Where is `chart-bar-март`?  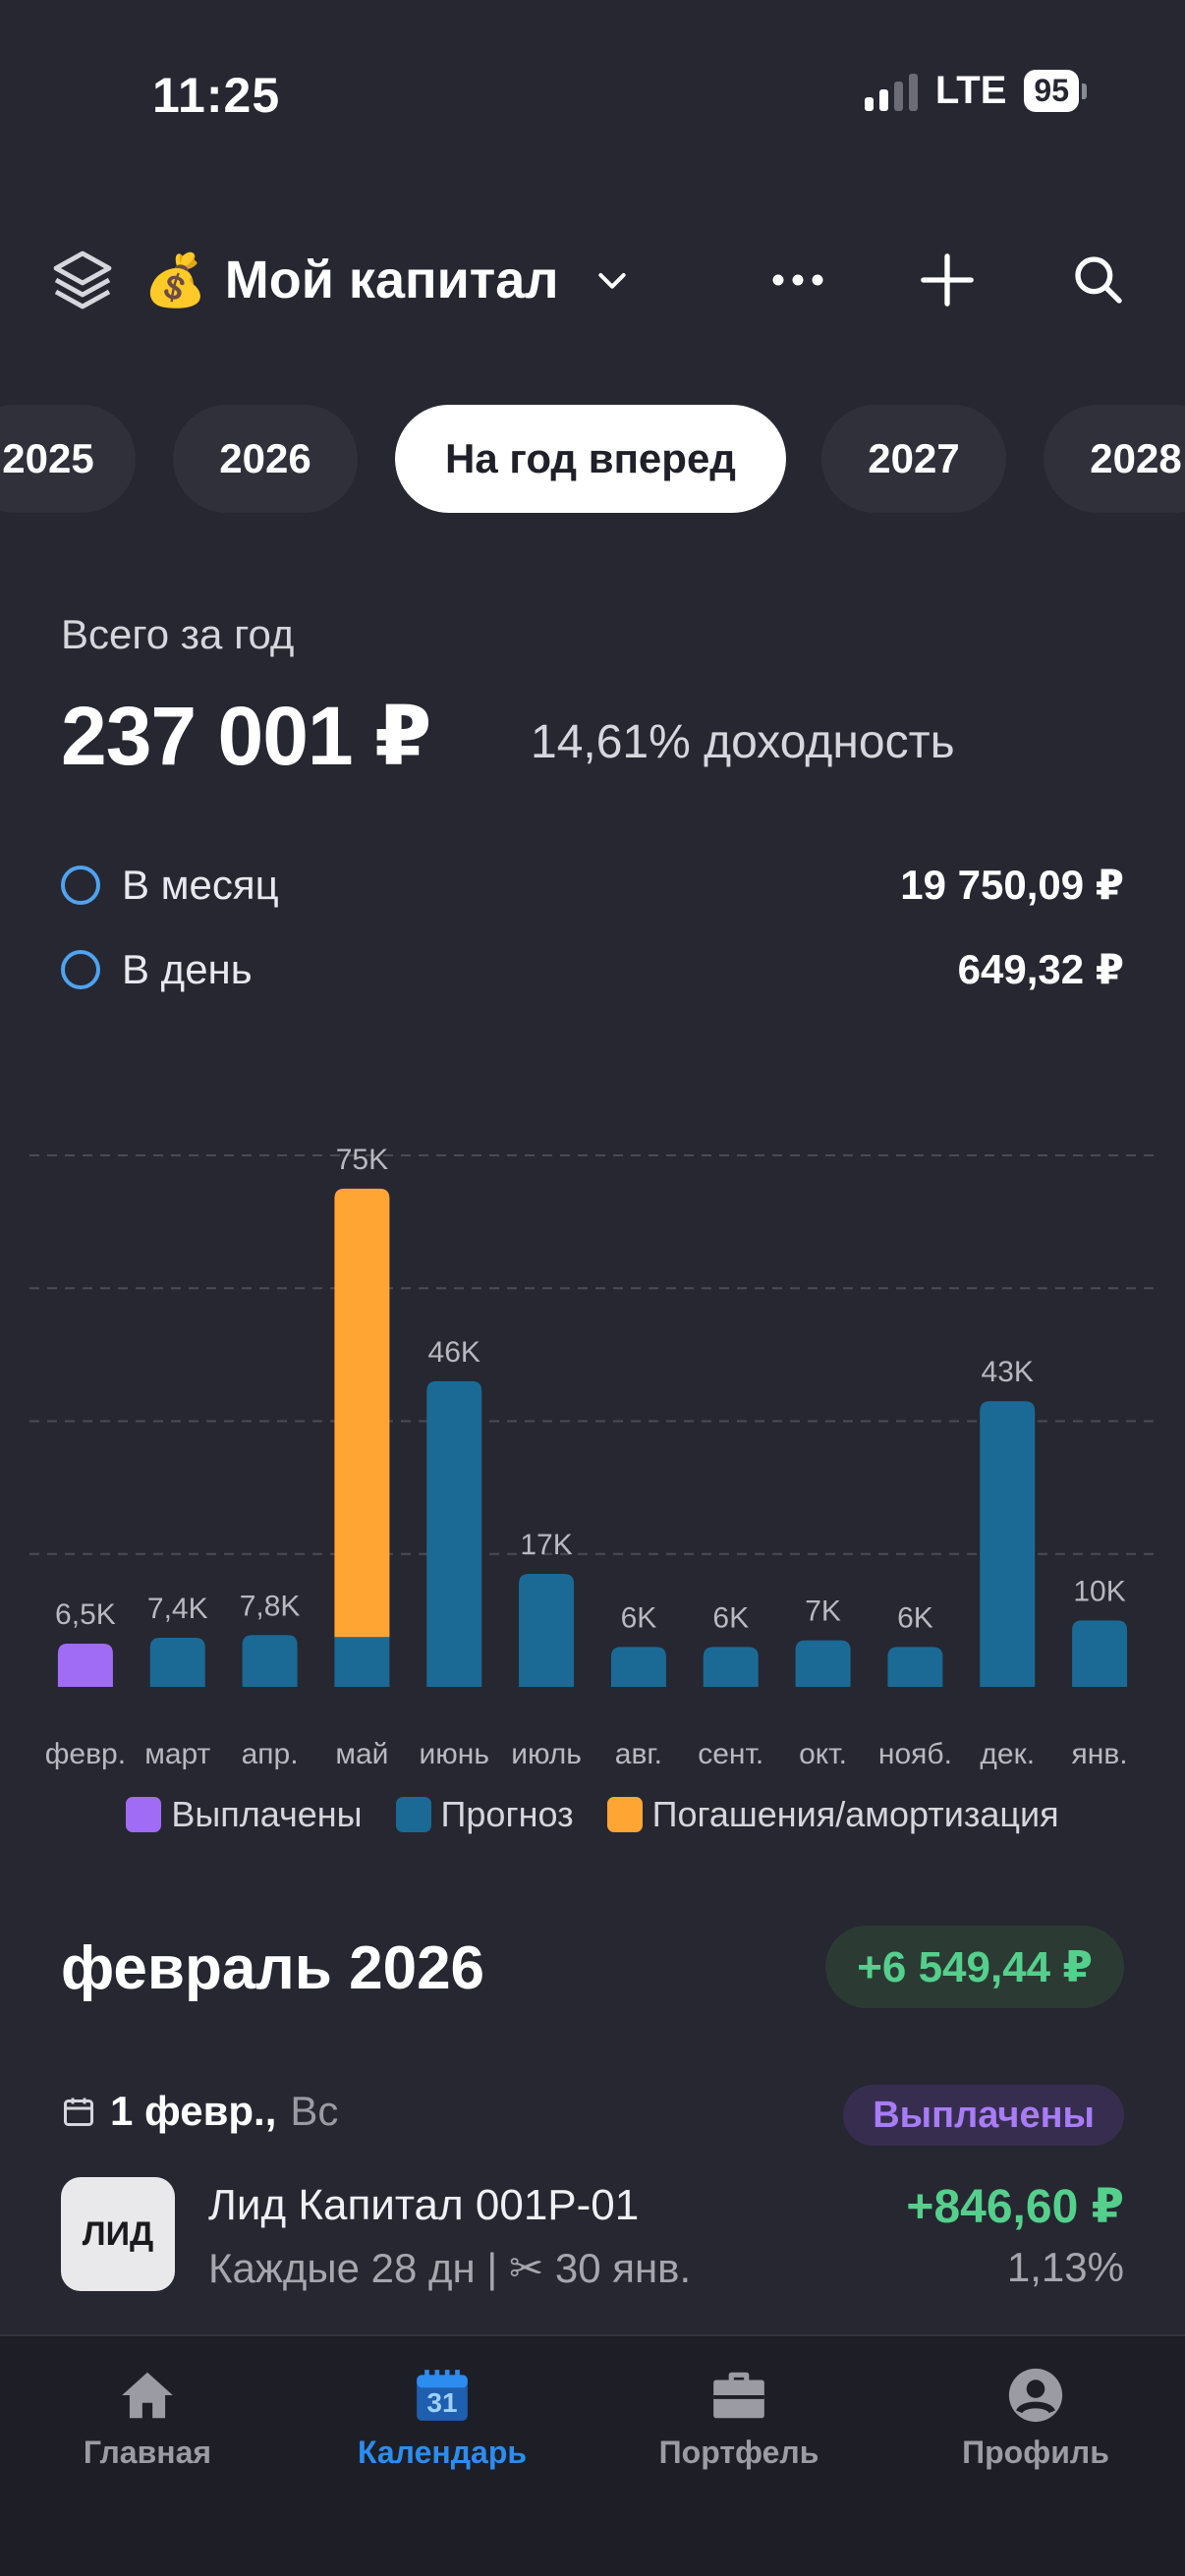
chart-bar-март is located at coordinates (177, 1662).